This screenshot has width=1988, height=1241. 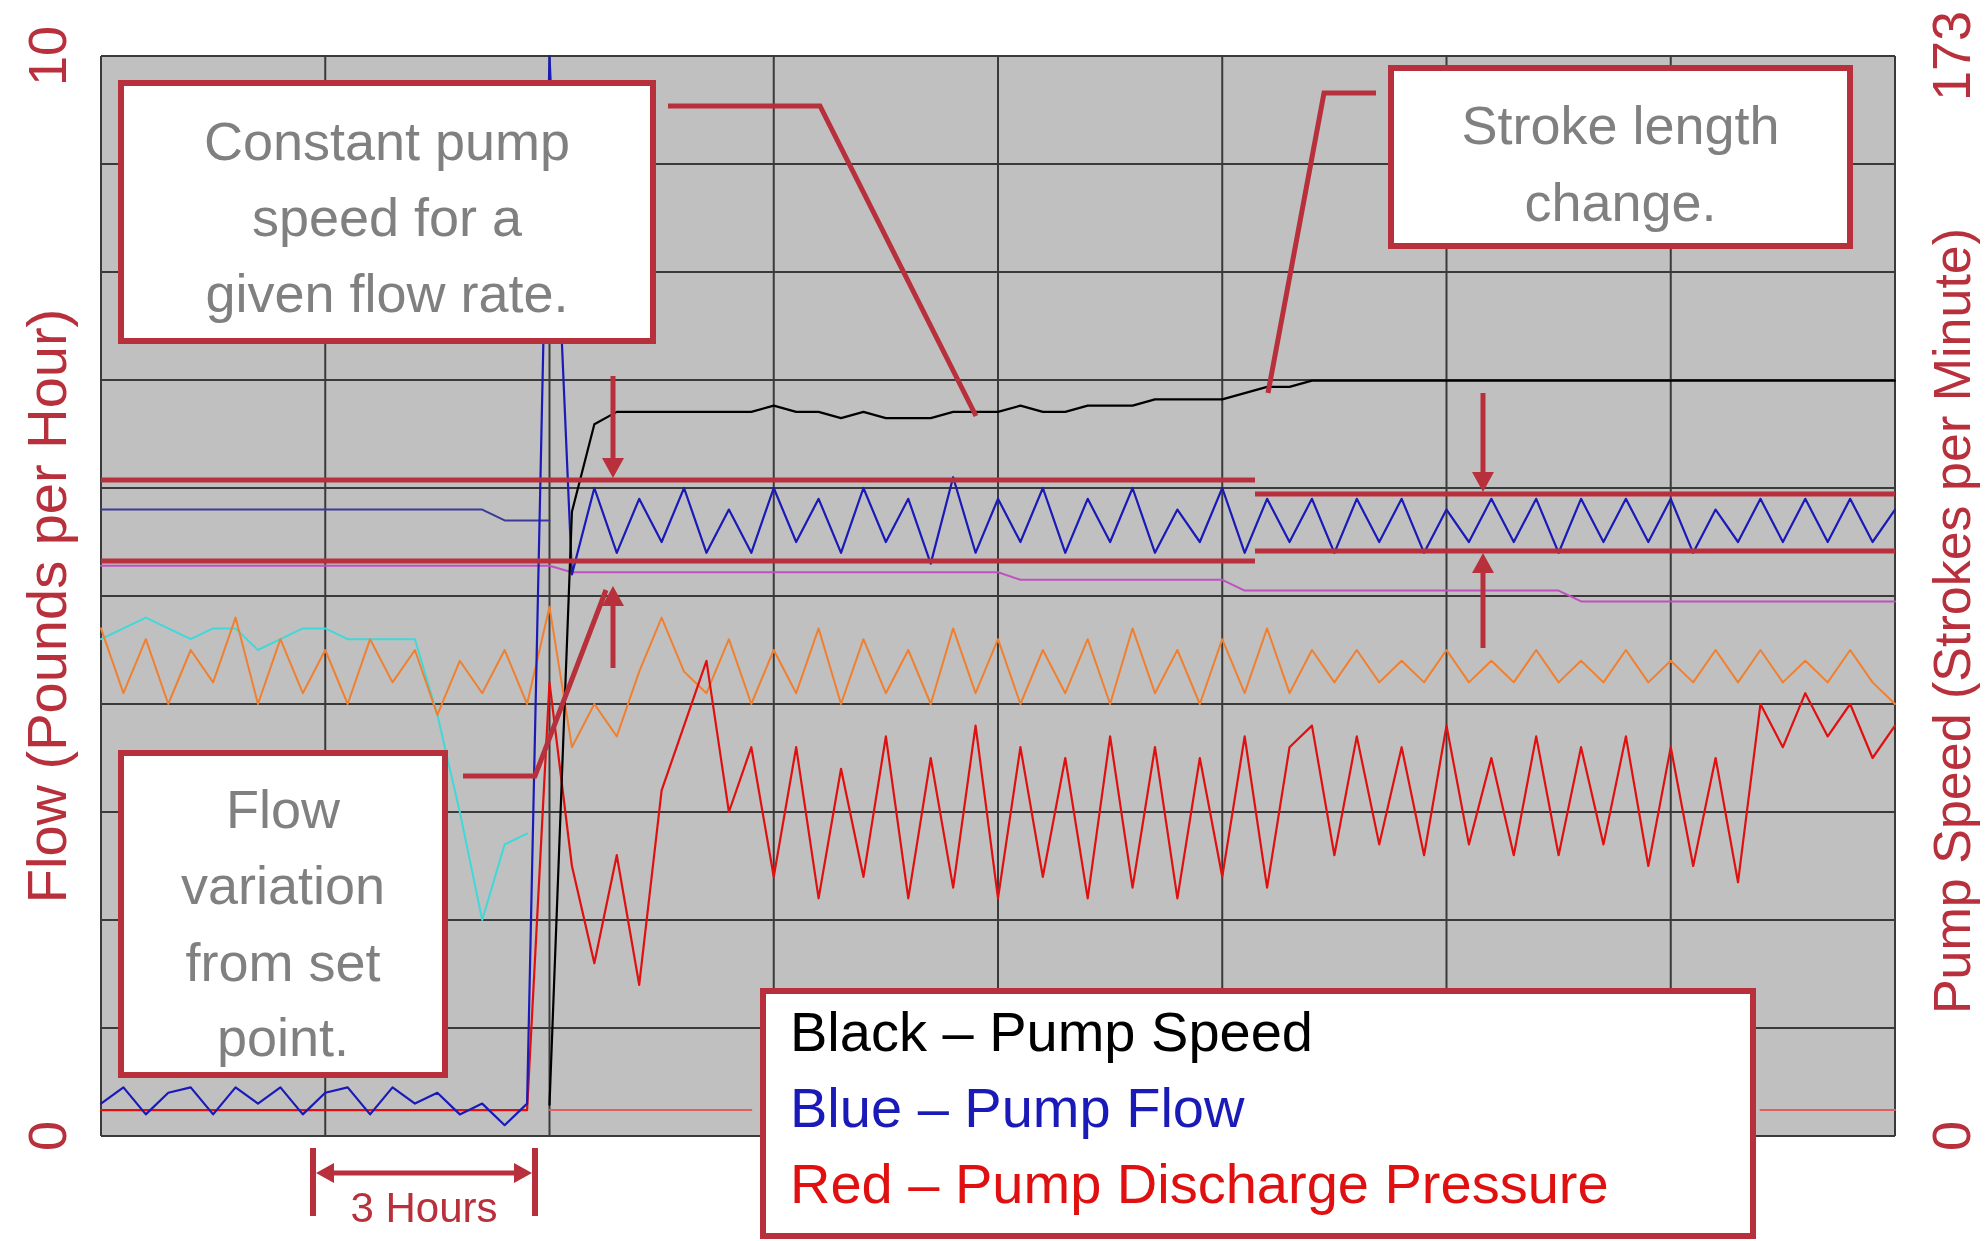 What do you see at coordinates (1951, 1136) in the screenshot?
I see `y2-tick-label: 0` at bounding box center [1951, 1136].